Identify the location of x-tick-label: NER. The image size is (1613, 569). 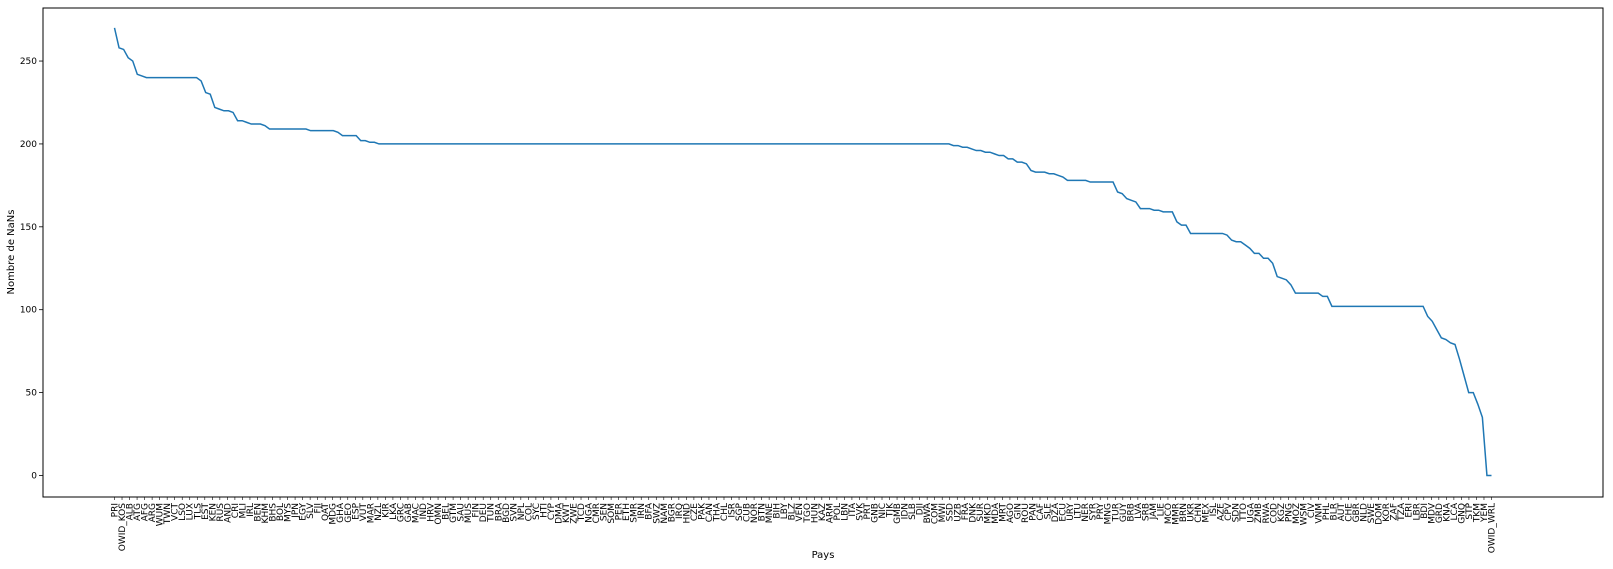
(1086, 512).